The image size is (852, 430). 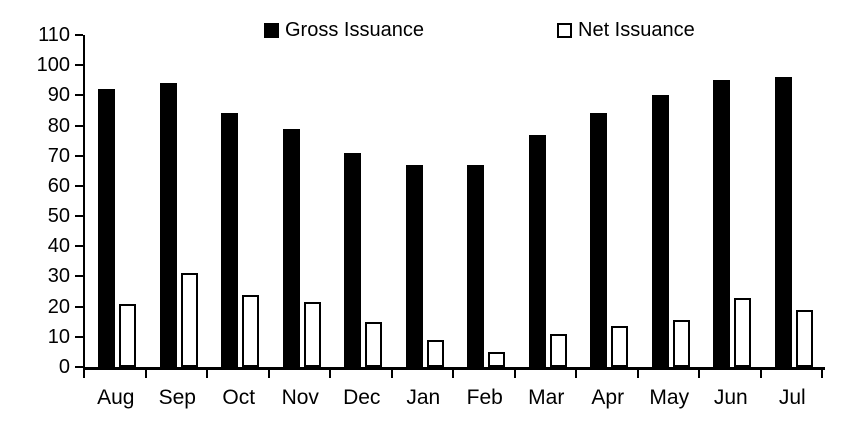 I want to click on x-axis-category-label: Oct, so click(x=239, y=397).